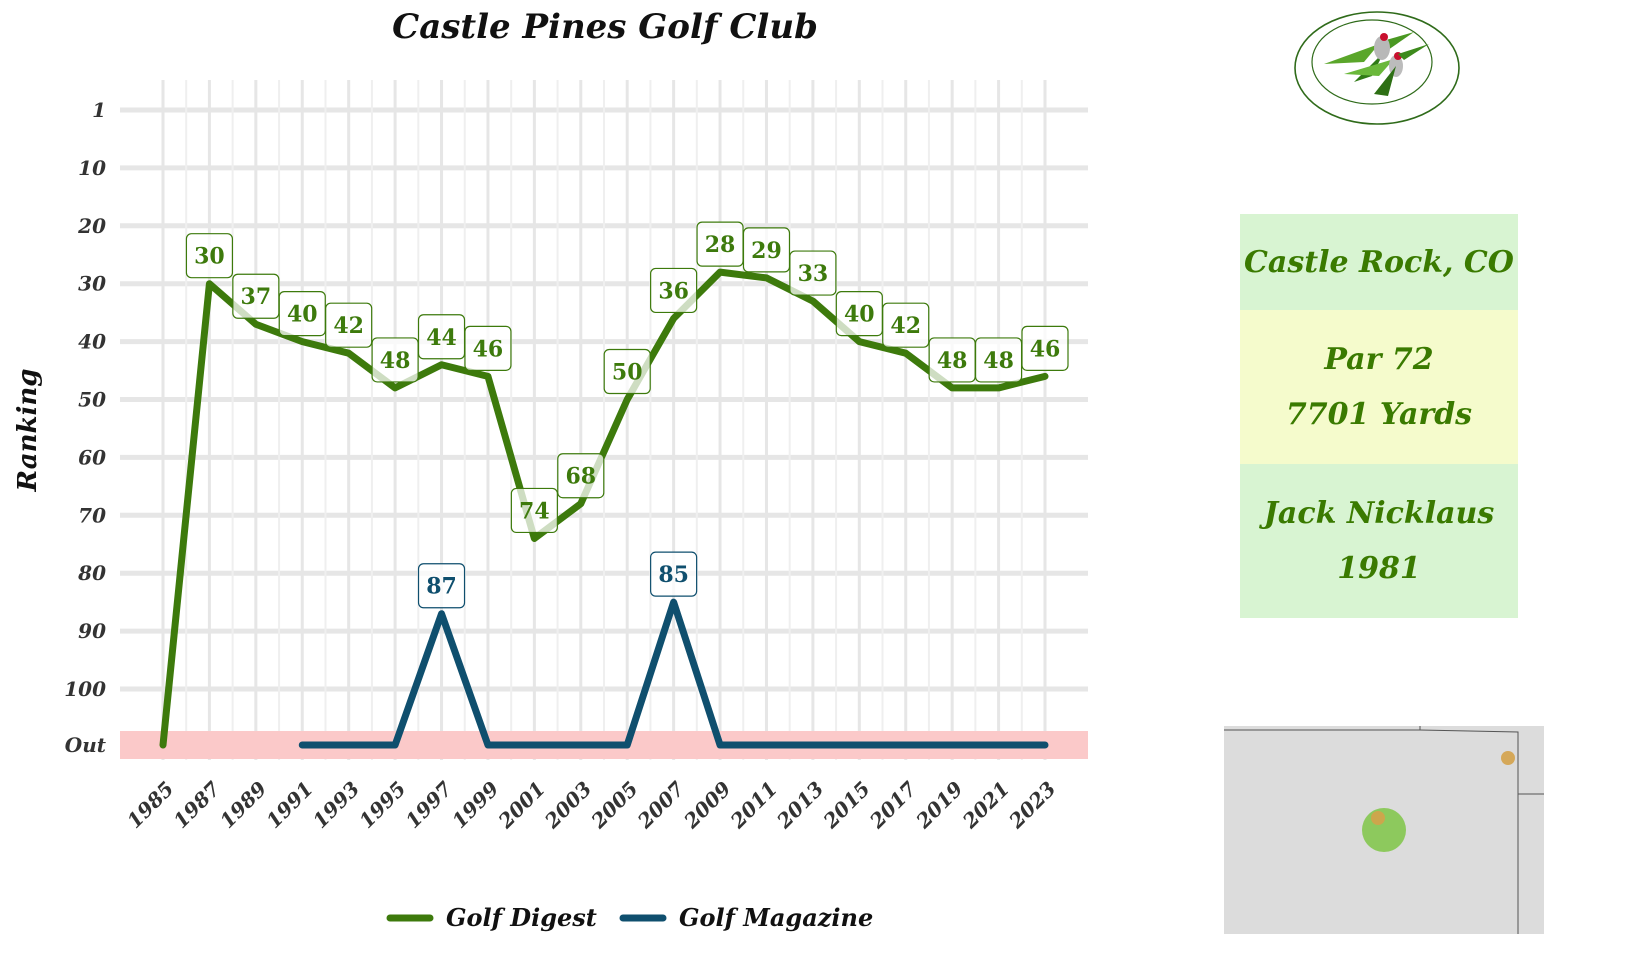 The width and height of the screenshot is (1632, 960). I want to click on legend-label: Golf Digest, so click(521, 917).